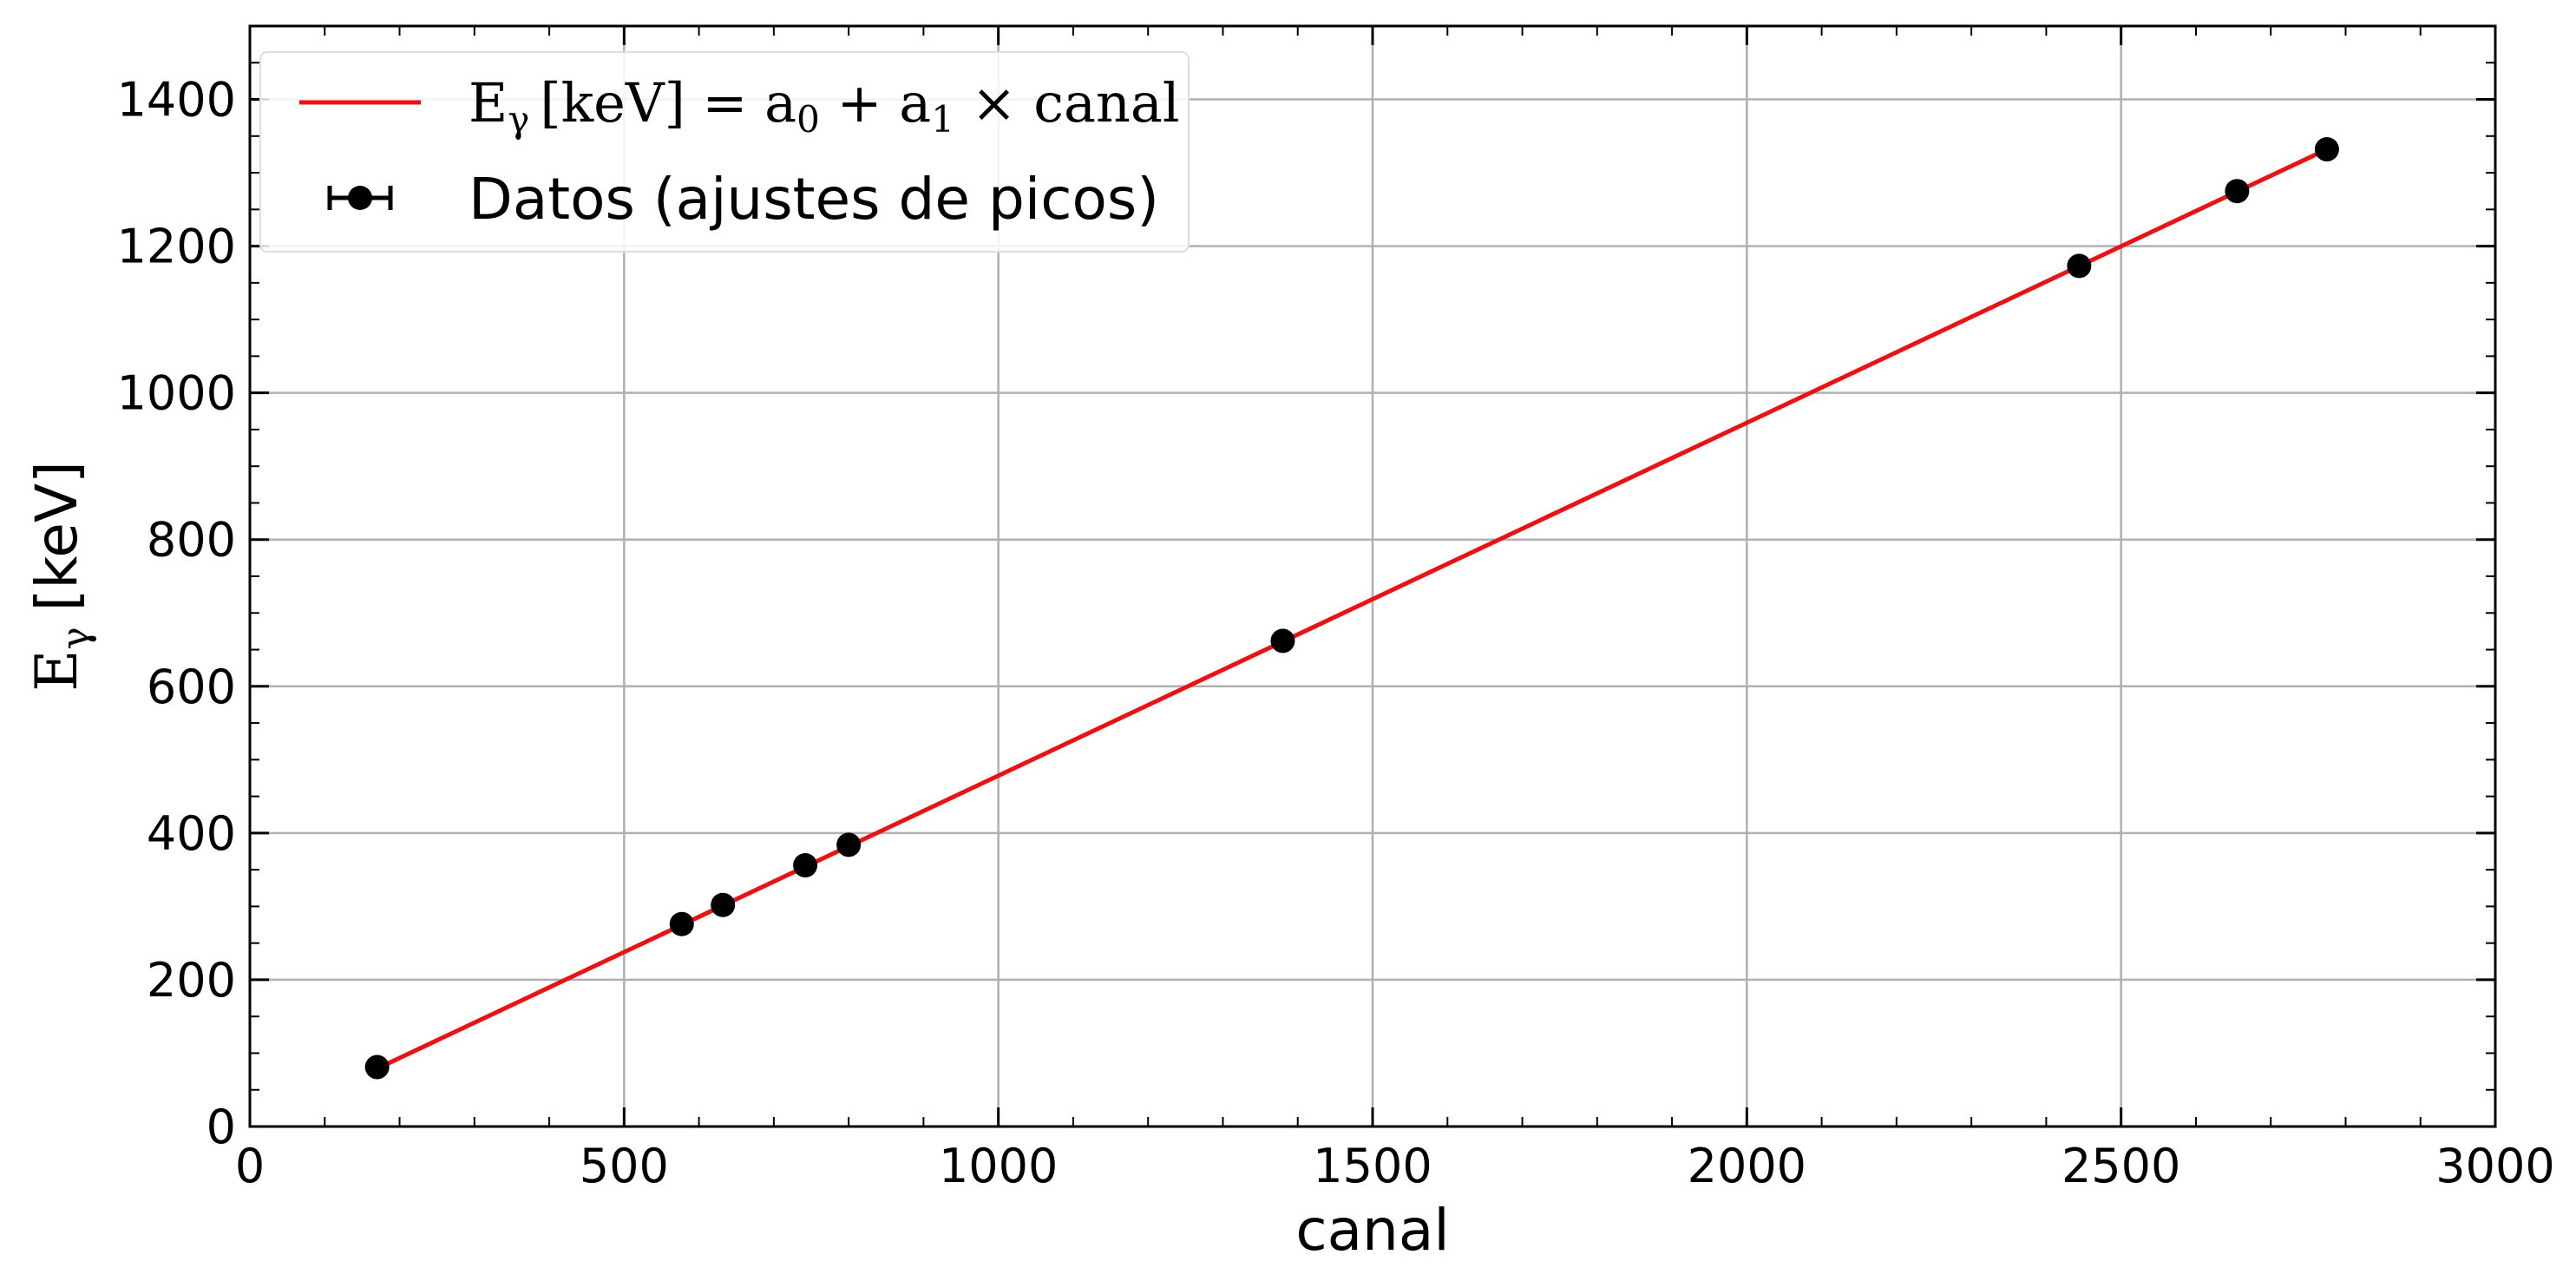 The image size is (2576, 1281). Describe the element at coordinates (2120, 1166) in the screenshot. I see `x-tick-label: 2500` at that location.